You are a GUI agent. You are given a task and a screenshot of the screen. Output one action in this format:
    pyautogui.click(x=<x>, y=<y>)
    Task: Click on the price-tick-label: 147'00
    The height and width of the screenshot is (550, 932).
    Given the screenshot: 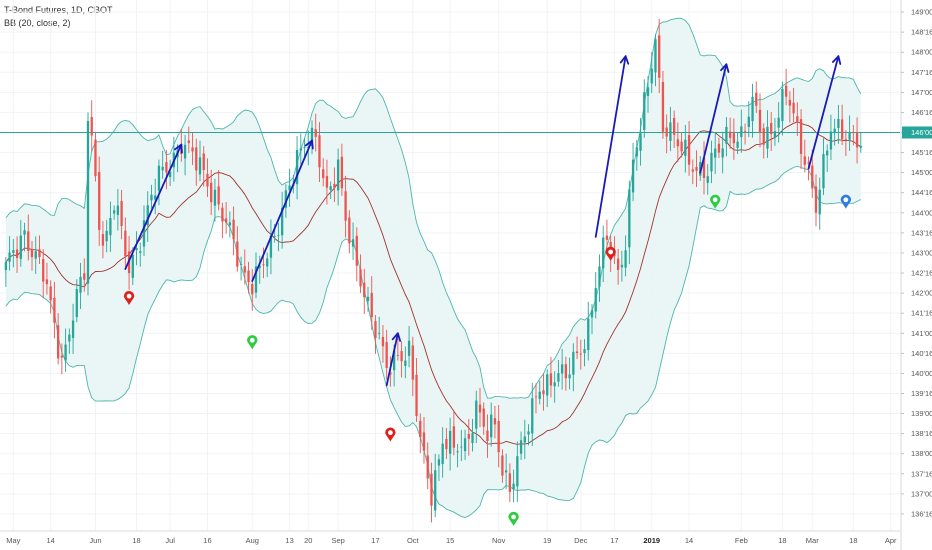 What is the action you would take?
    pyautogui.click(x=921, y=92)
    